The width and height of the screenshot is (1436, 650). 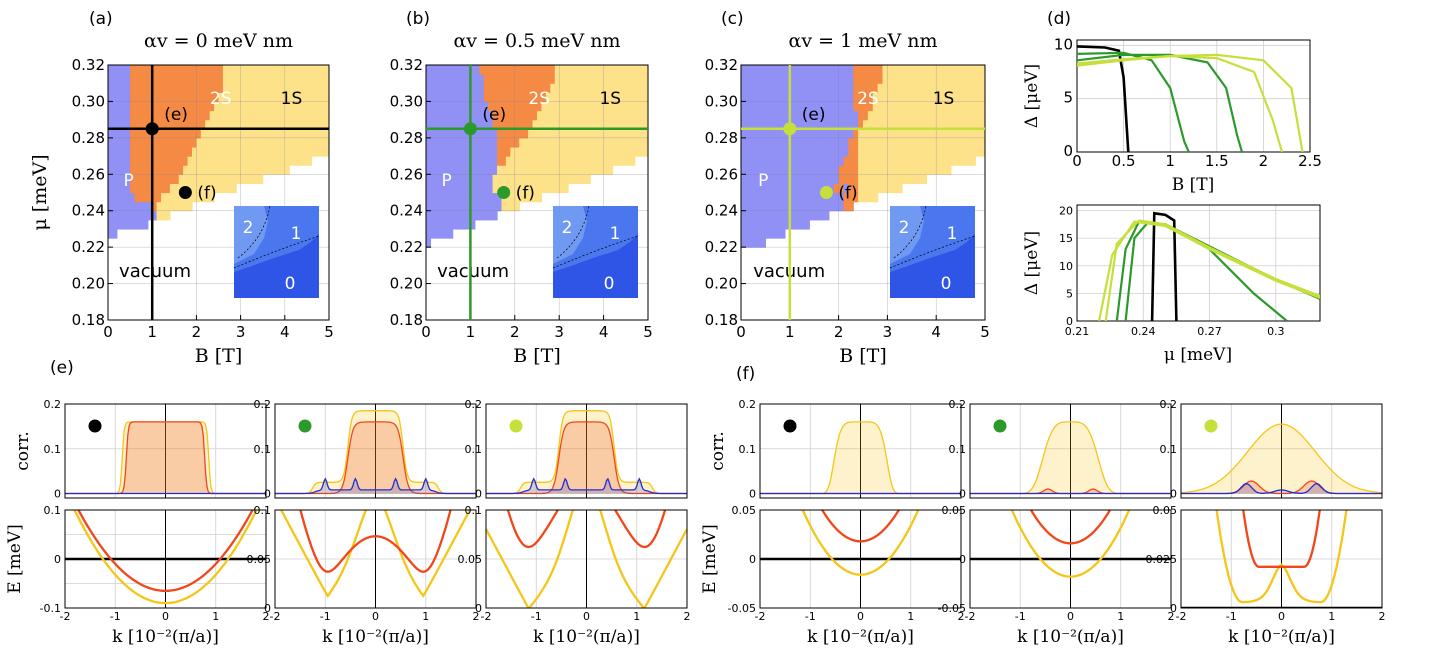 What do you see at coordinates (574, 522) in the screenshot?
I see `band-column-5-2: 00.10.200.050.1-2 -1 0 1 2k [10⁻²(π/a)]` at bounding box center [574, 522].